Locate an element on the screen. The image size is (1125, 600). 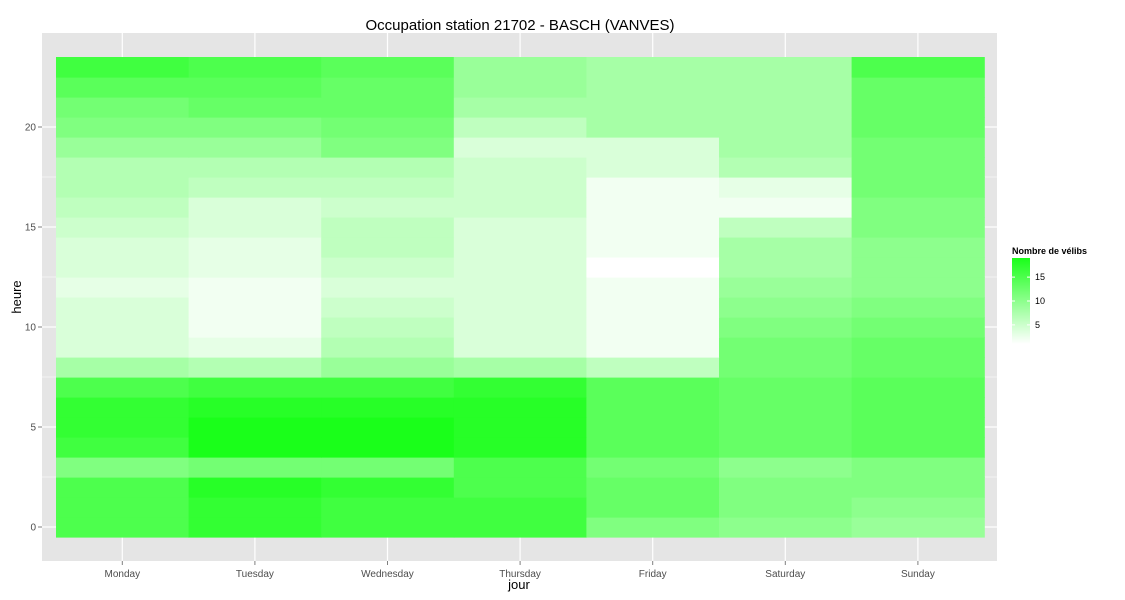
x-tick-label: Sunday is located at coordinates (918, 574).